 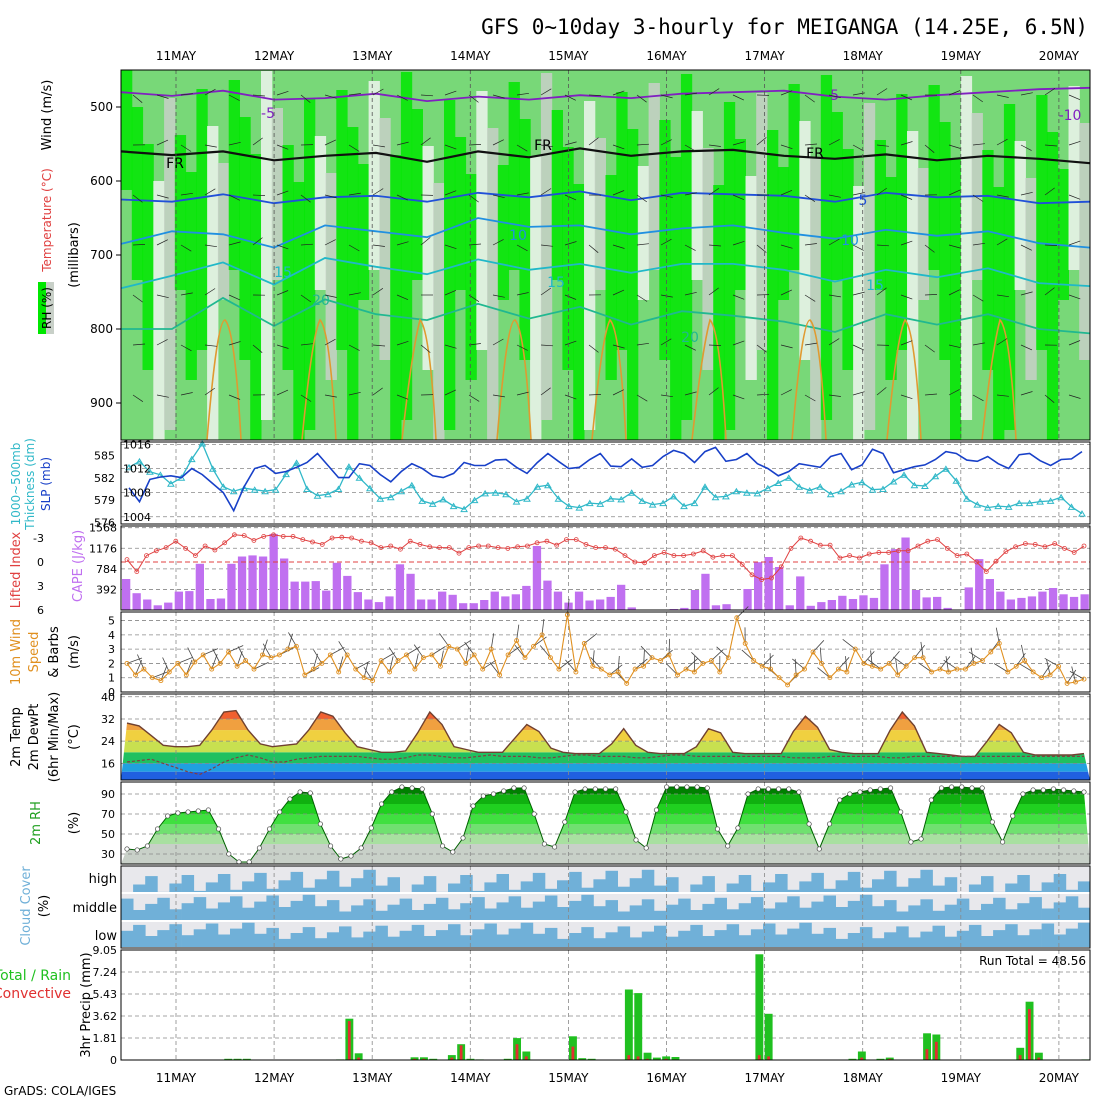 I want to click on temp-band, so click(x=605, y=767).